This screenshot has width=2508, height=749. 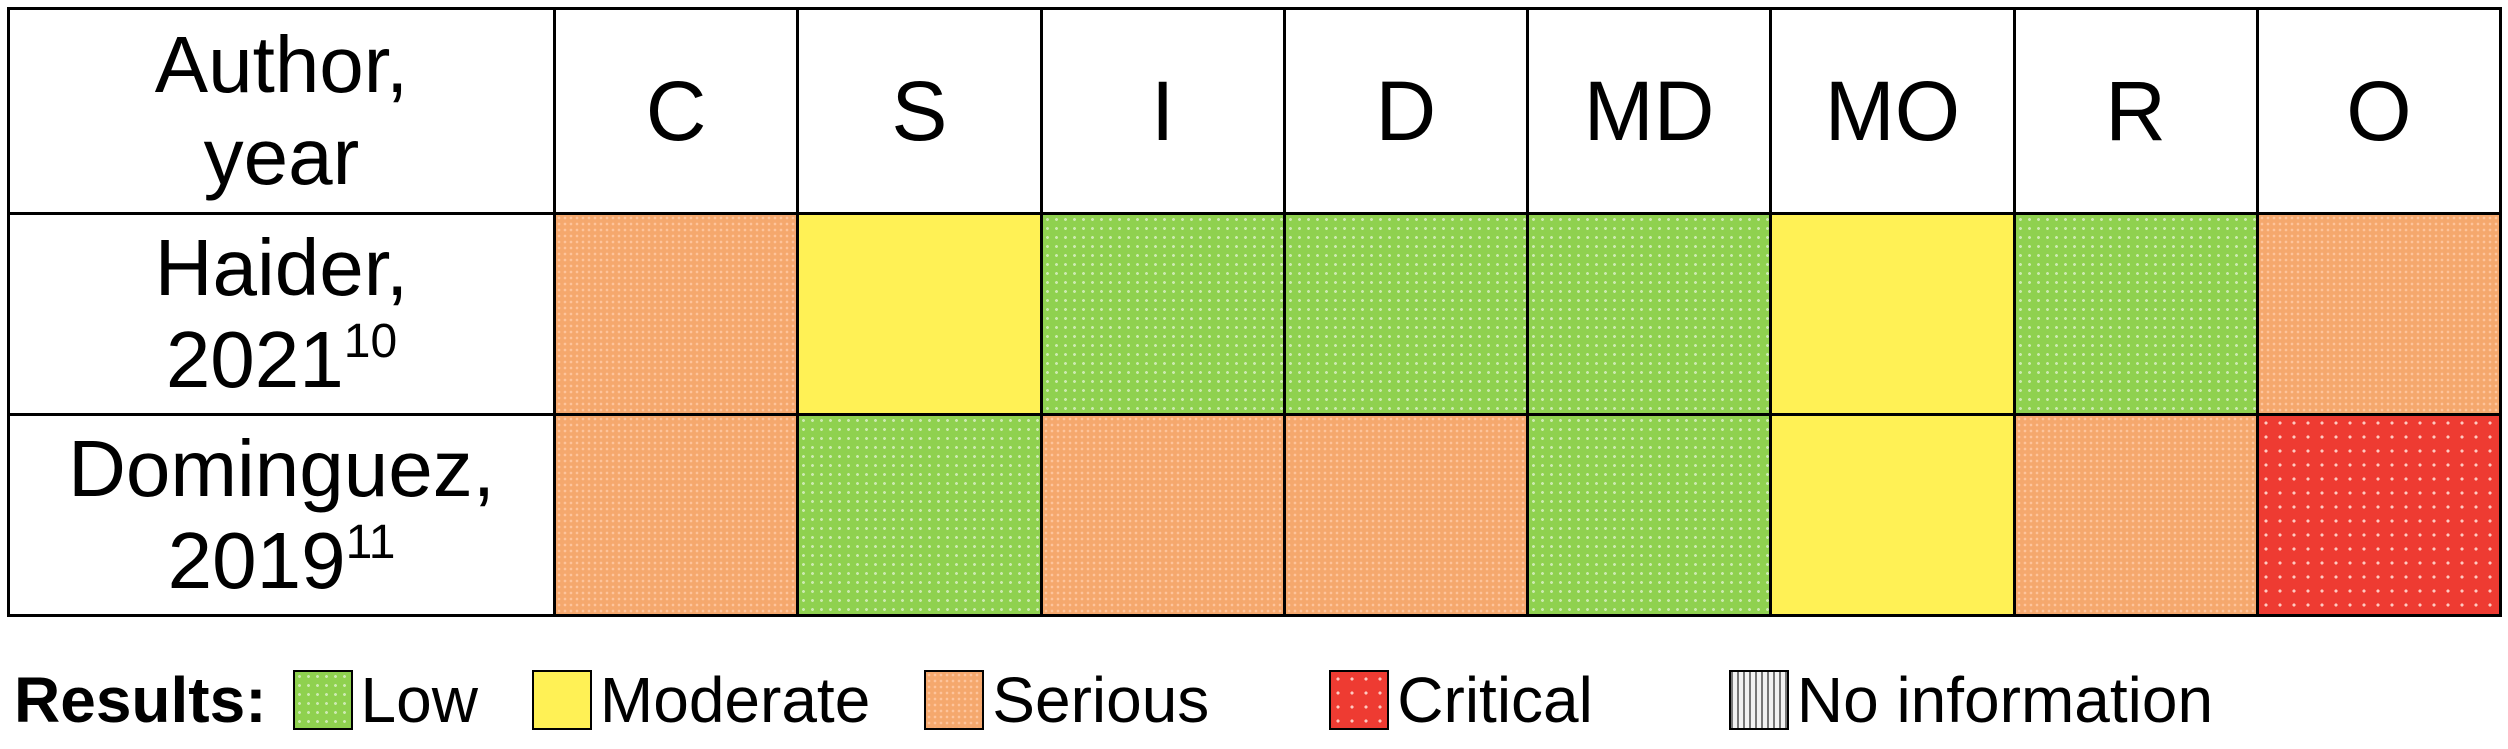 What do you see at coordinates (281, 359) in the screenshot?
I see `author-year: 202110` at bounding box center [281, 359].